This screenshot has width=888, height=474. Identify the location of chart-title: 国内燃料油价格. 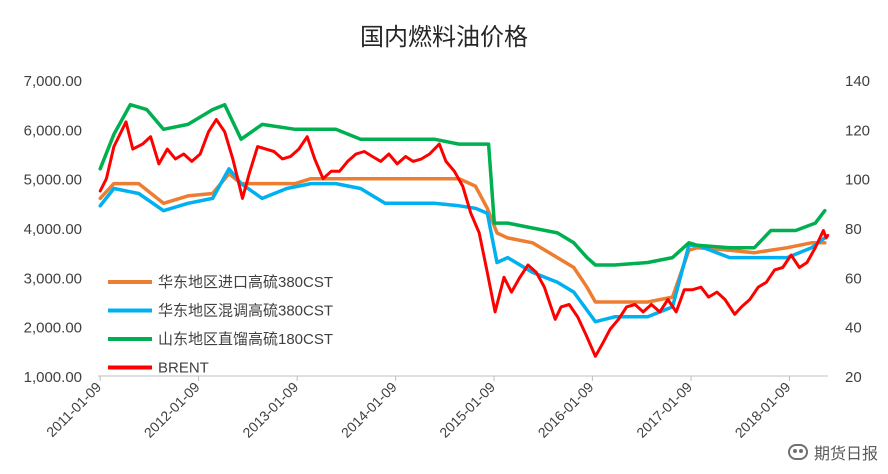
(444, 37).